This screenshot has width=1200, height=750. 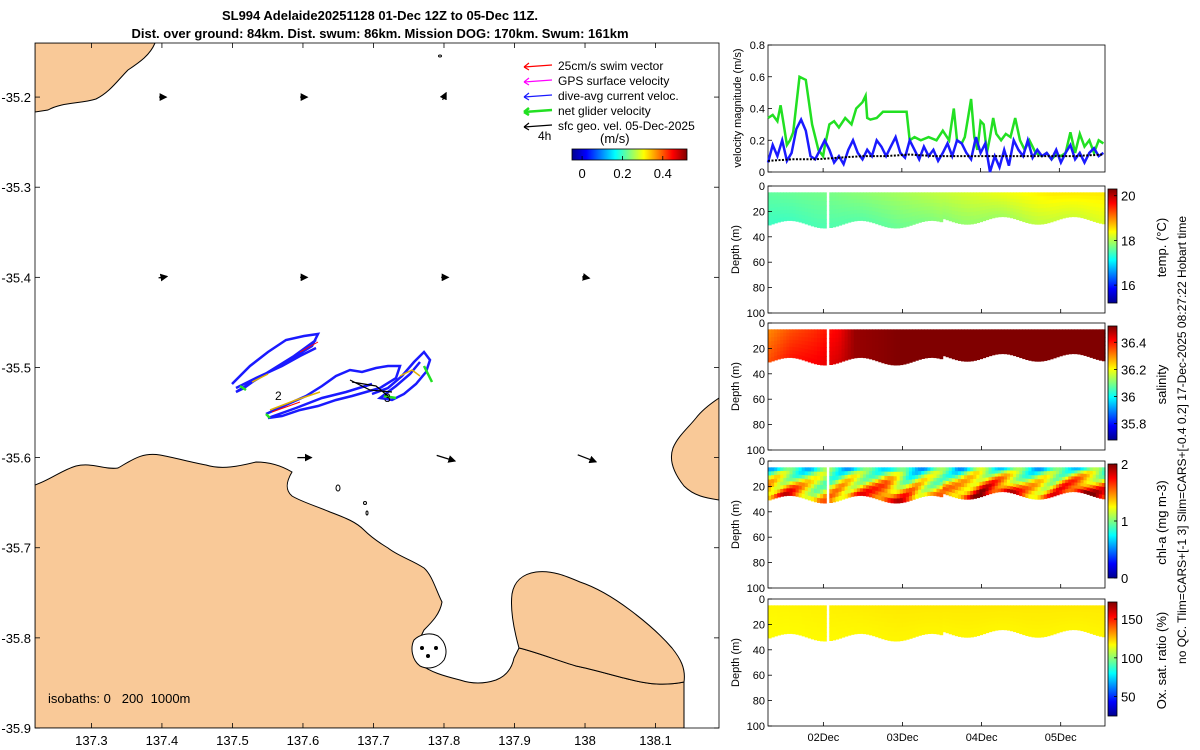 What do you see at coordinates (1128, 397) in the screenshot?
I see `section-colorbar-tick-label: 36` at bounding box center [1128, 397].